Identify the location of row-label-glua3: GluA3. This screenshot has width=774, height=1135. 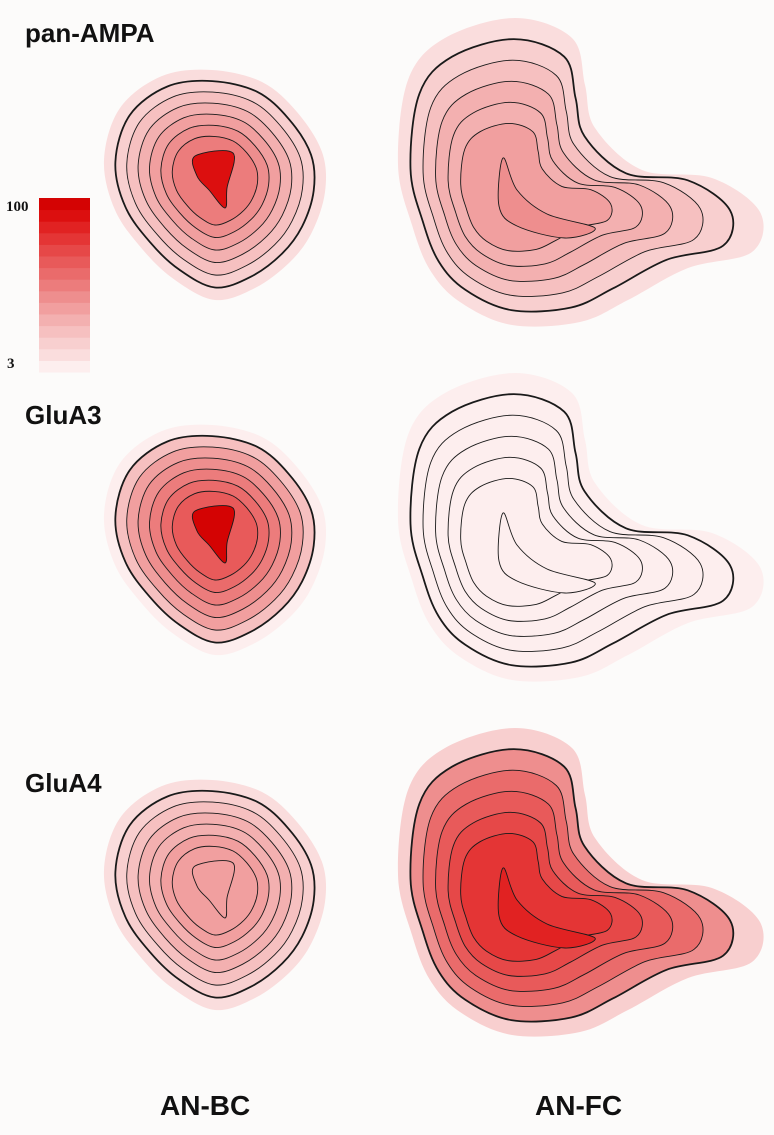
(63, 415).